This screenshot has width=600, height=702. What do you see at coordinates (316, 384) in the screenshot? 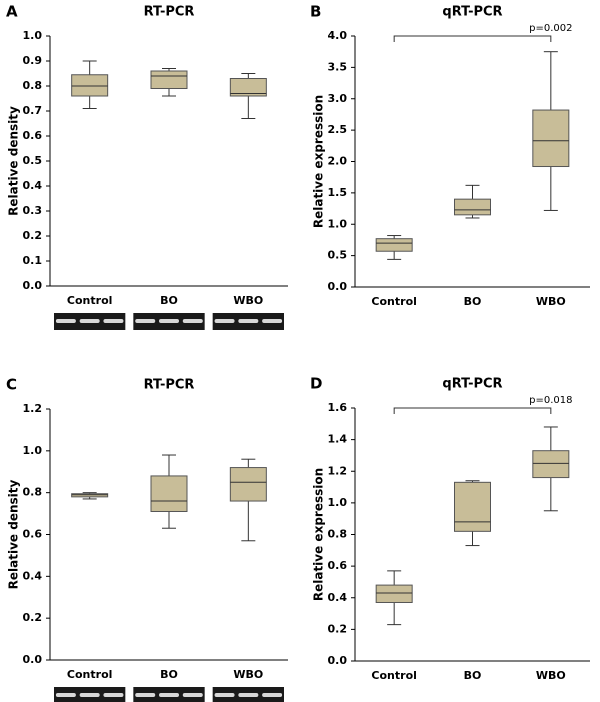
I see `panel-label: D` at bounding box center [316, 384].